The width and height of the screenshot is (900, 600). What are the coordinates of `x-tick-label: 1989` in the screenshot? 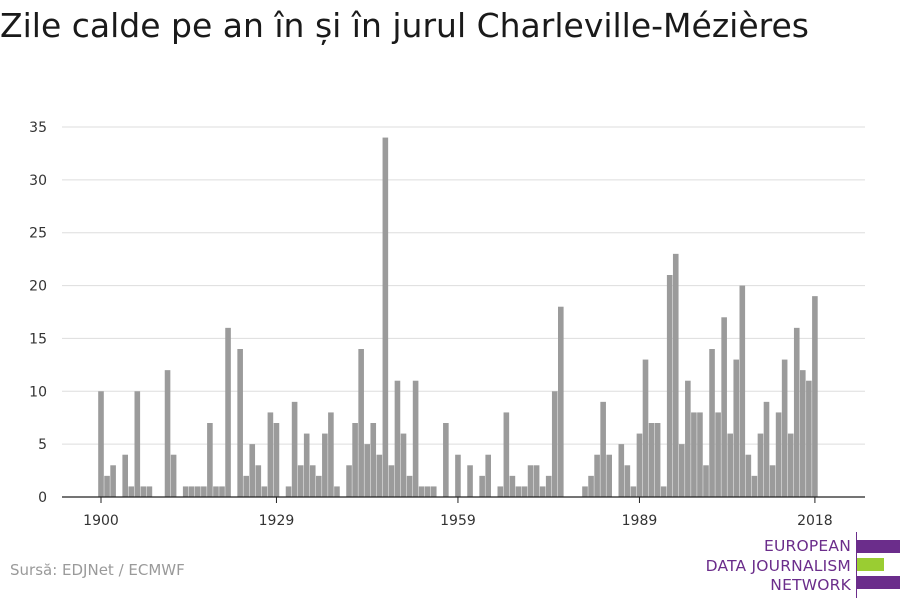 It's located at (640, 521).